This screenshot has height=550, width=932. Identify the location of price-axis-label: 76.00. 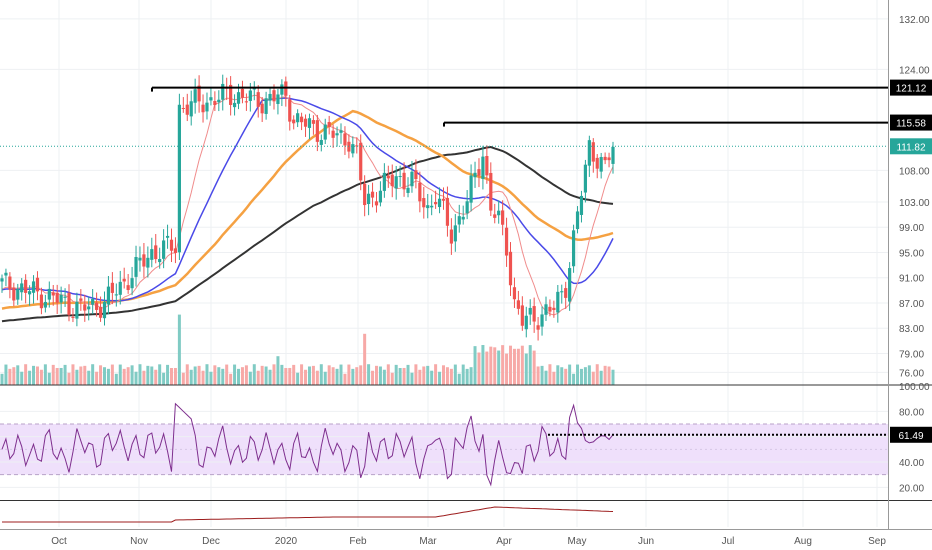
(911, 373).